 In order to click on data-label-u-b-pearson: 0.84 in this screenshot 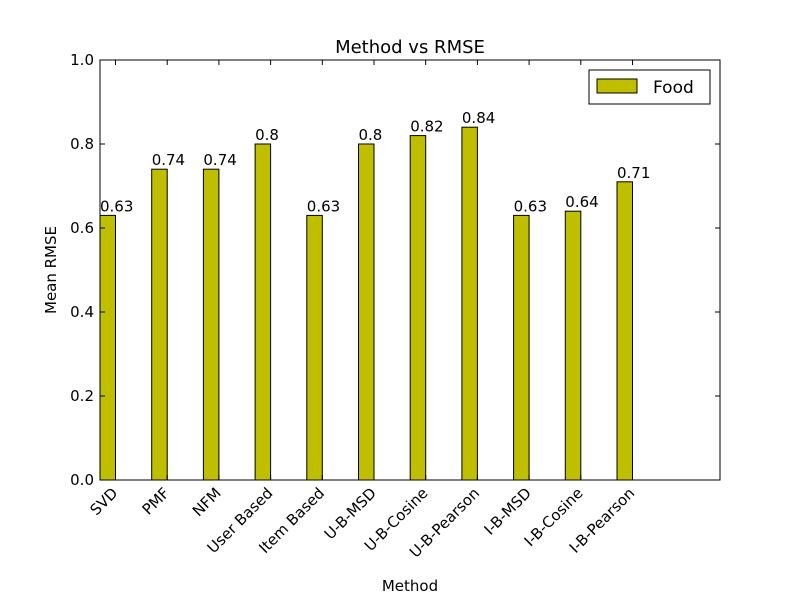, I will do `click(478, 118)`.